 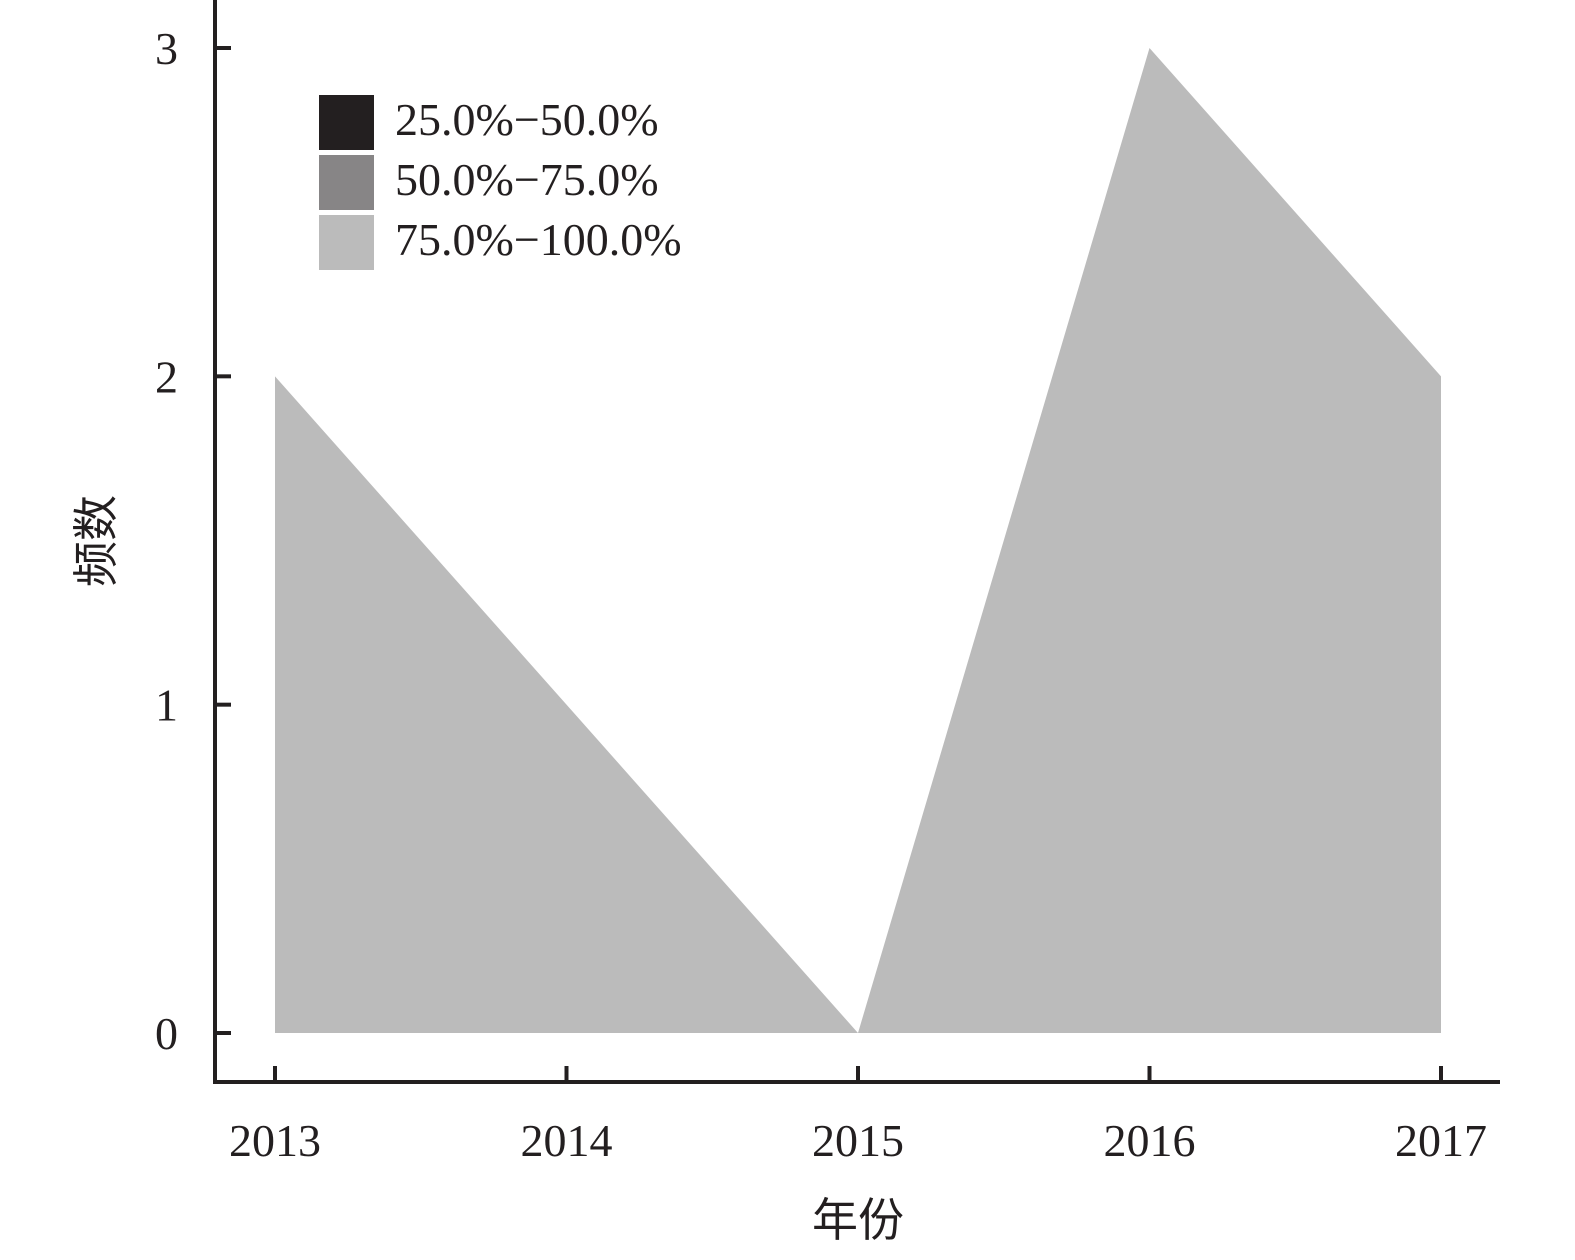 I want to click on legend-label-3: 75.0%−100.0%, so click(x=538, y=239).